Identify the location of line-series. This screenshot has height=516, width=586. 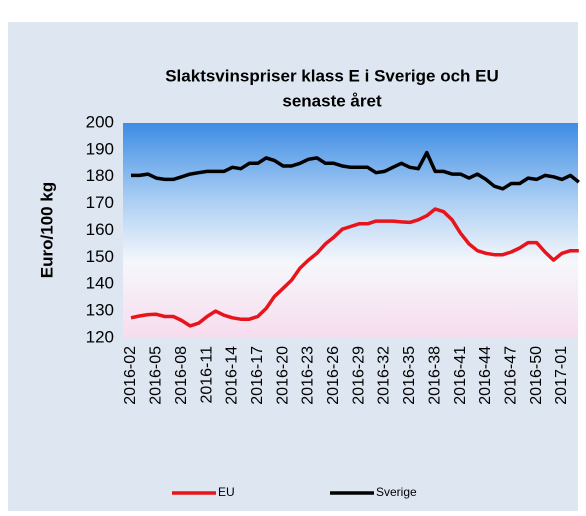
(355, 170).